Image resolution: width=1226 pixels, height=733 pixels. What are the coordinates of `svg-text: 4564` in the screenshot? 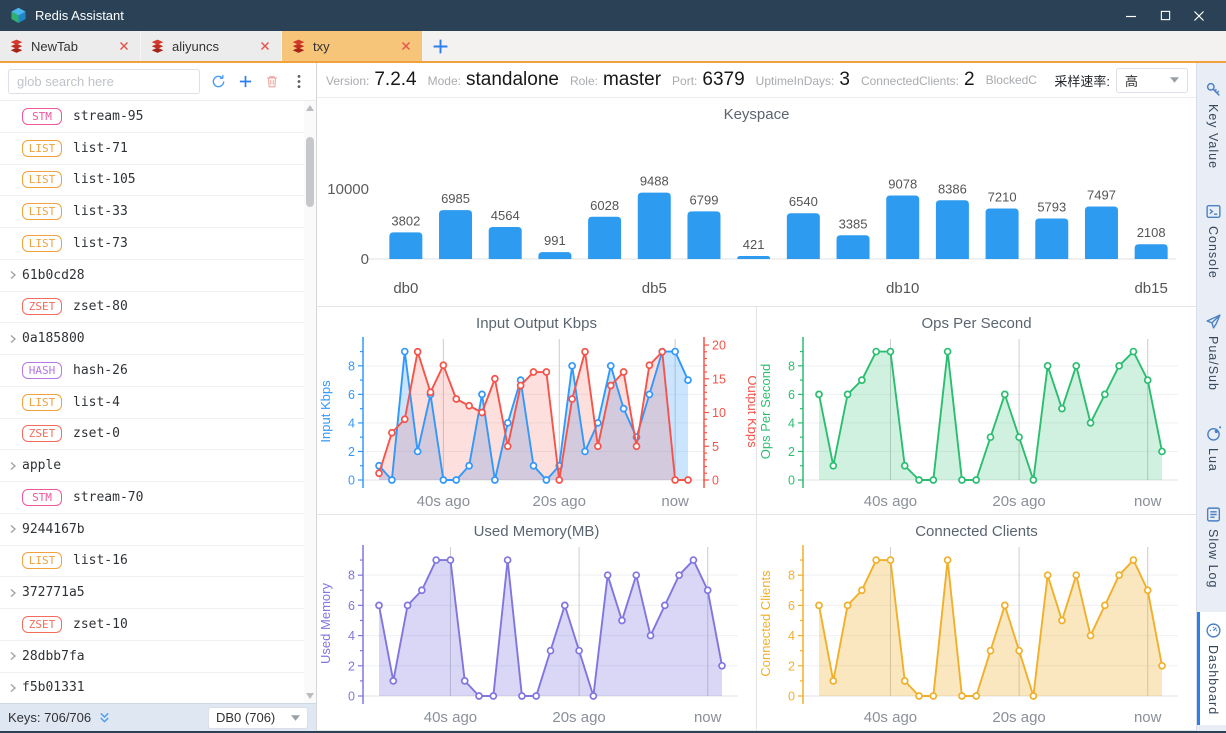 It's located at (505, 215).